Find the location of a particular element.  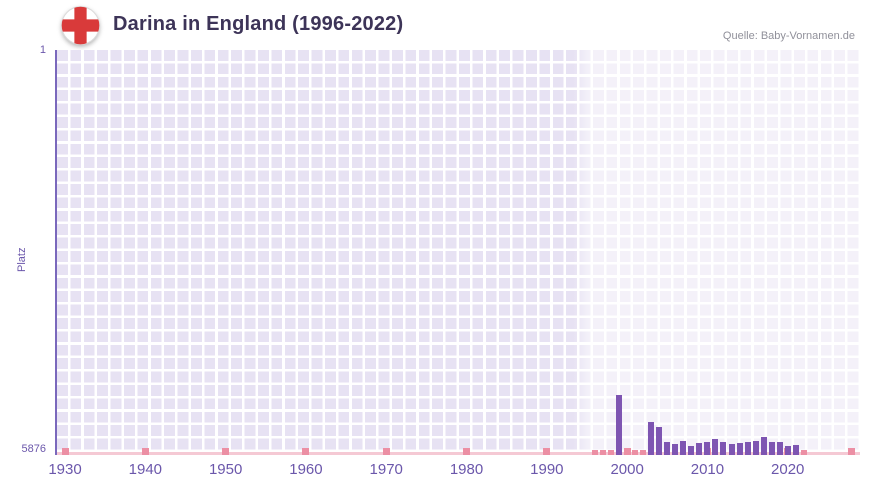

x-axis-tick-label: 1930 is located at coordinates (65, 469).